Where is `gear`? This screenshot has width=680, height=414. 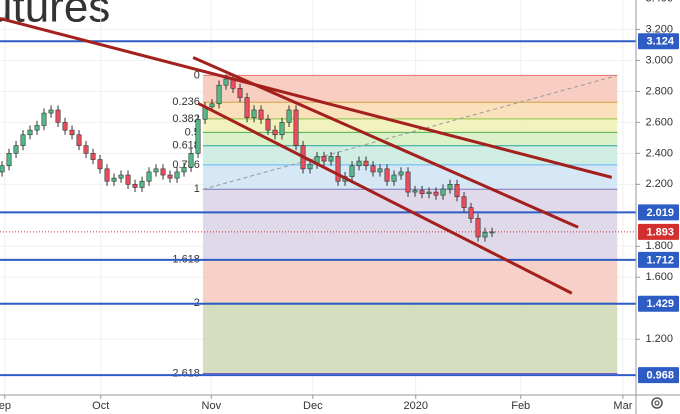 gear is located at coordinates (657, 403).